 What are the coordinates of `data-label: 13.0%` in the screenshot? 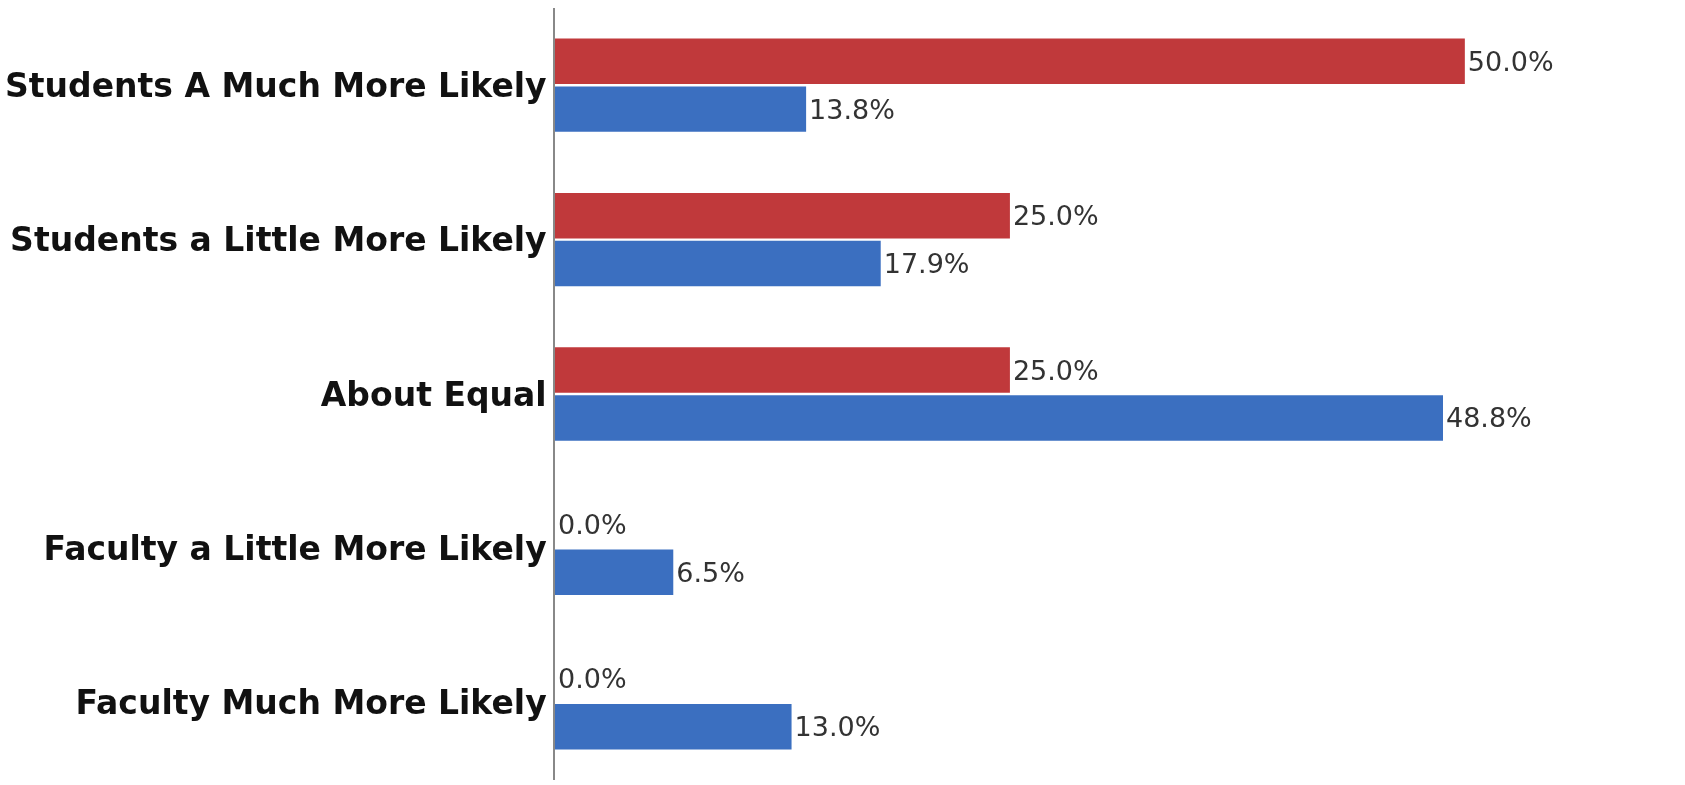 It's located at (837, 727).